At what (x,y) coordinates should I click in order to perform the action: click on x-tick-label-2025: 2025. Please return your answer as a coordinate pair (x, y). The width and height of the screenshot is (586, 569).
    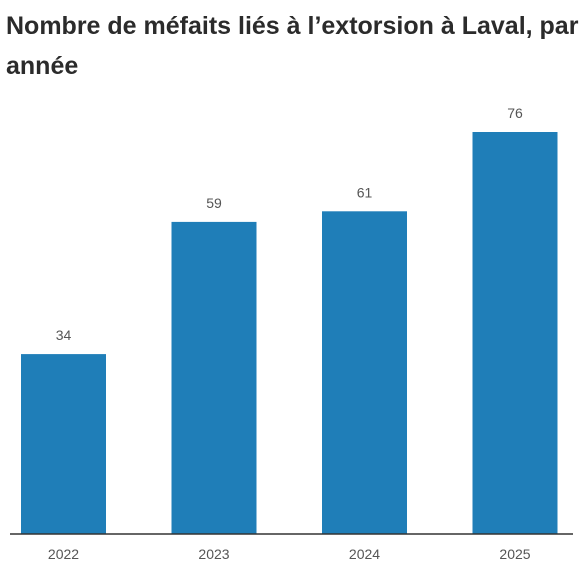
    Looking at the image, I should click on (514, 554).